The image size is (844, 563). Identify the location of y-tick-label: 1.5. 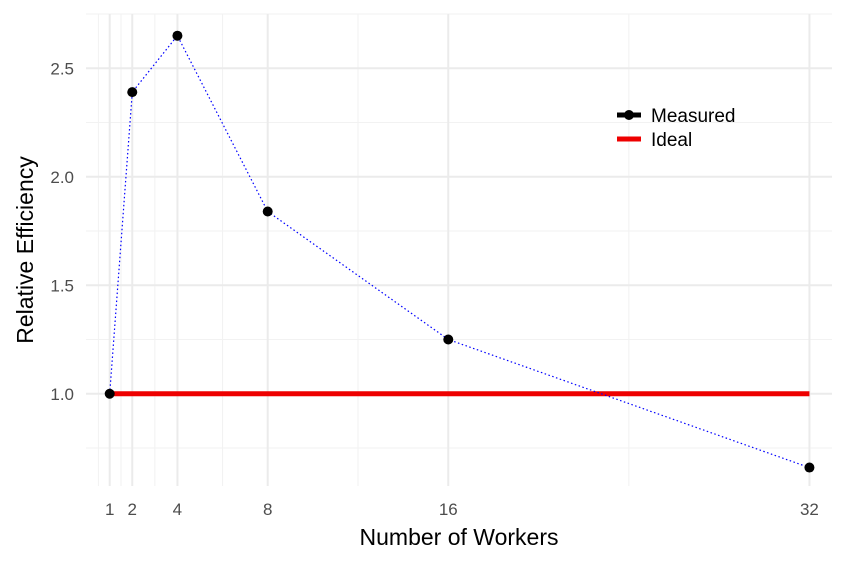
(62, 285).